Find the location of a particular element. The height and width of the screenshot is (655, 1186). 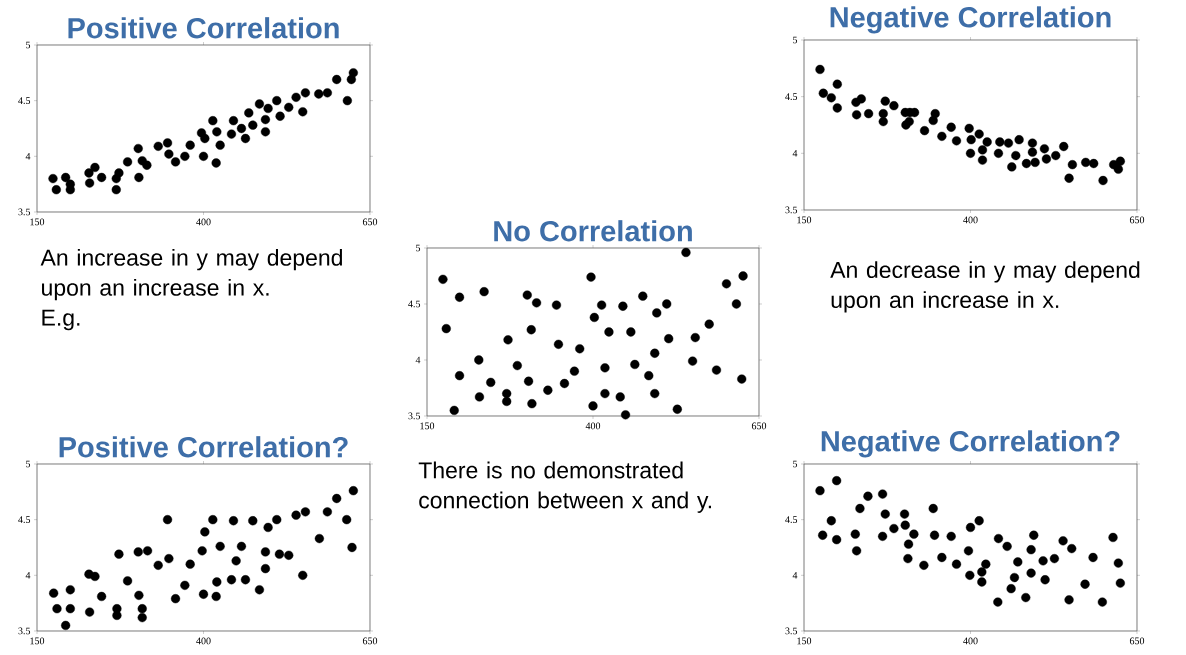

y-tick-label: 5 is located at coordinates (28, 45).